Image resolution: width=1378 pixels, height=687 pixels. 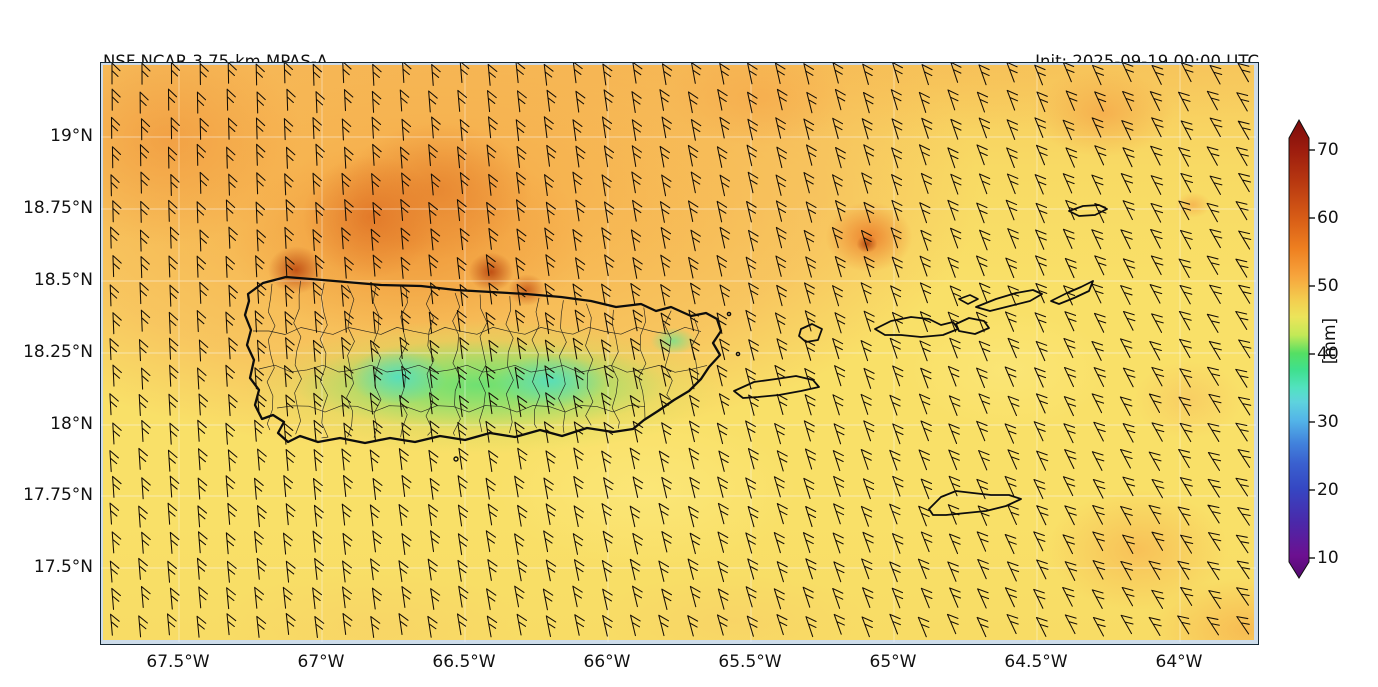 What do you see at coordinates (1301, 348) in the screenshot?
I see `colorbar` at bounding box center [1301, 348].